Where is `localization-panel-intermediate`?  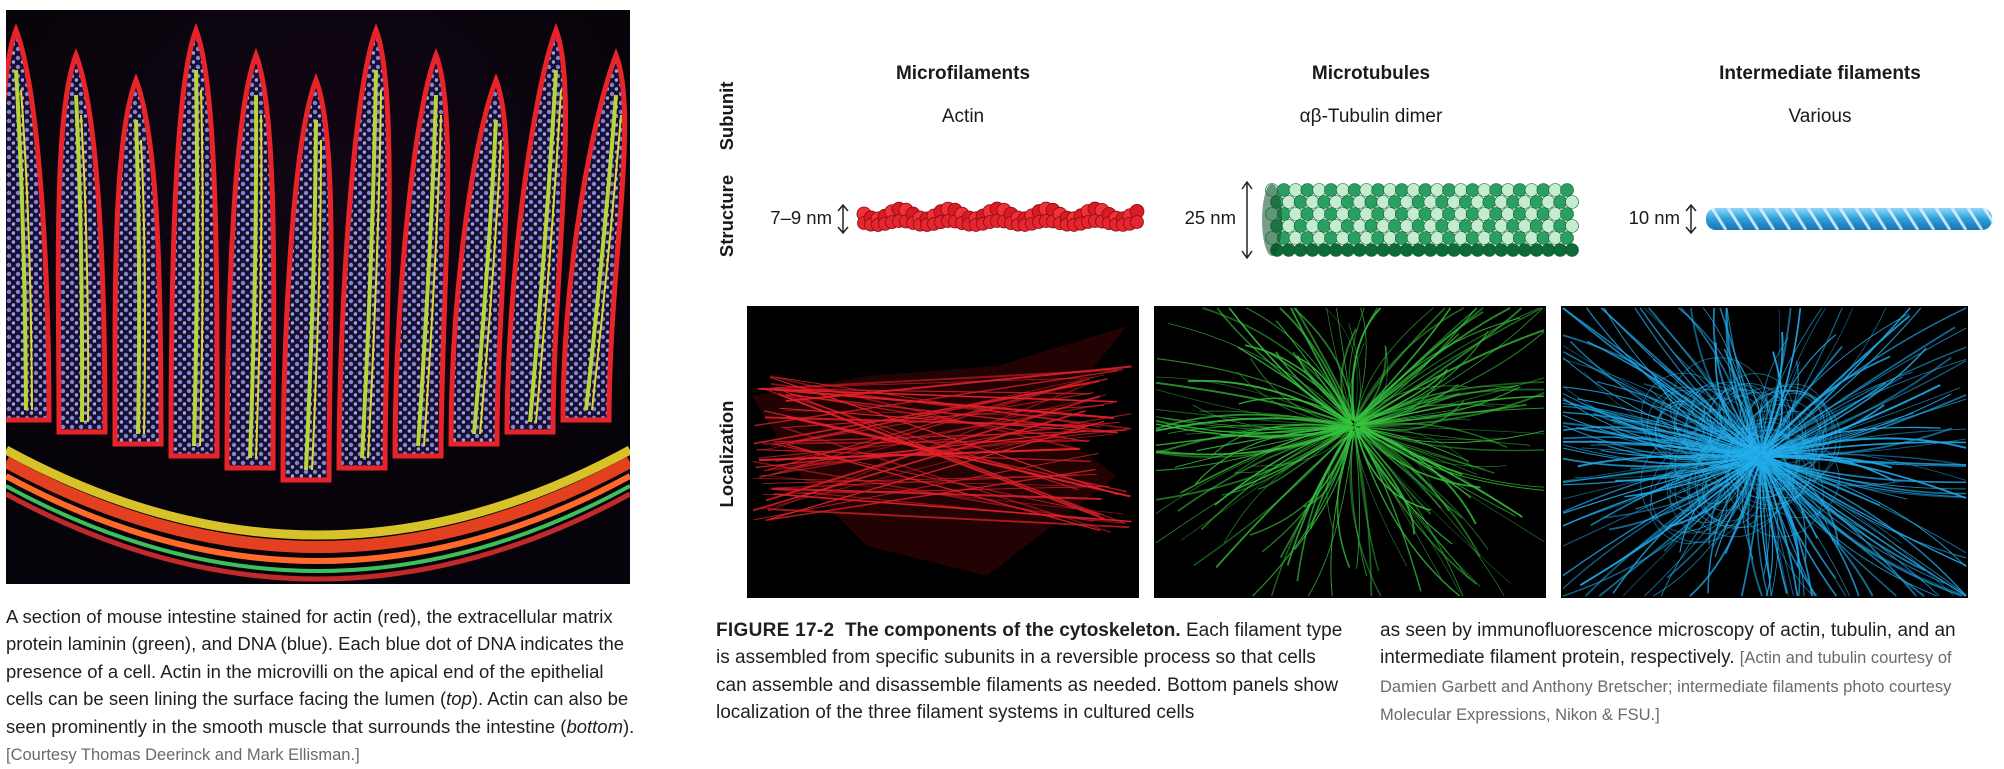
localization-panel-intermediate is located at coordinates (1764, 452).